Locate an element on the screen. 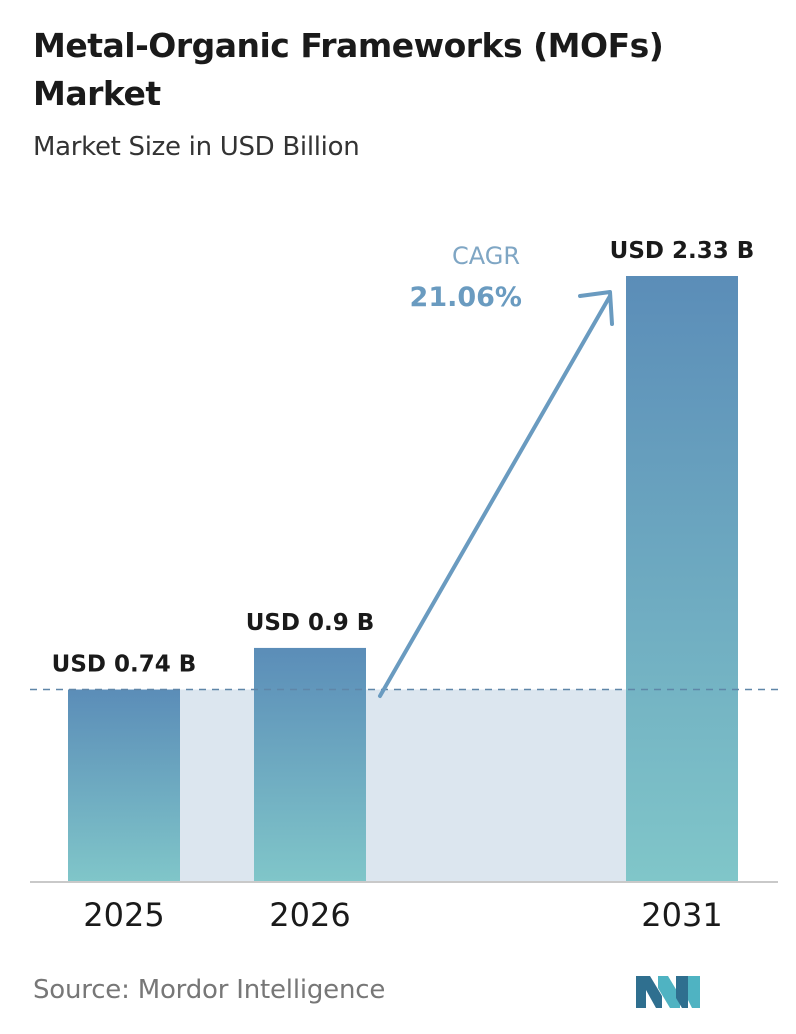  bar-2026 is located at coordinates (310, 764).